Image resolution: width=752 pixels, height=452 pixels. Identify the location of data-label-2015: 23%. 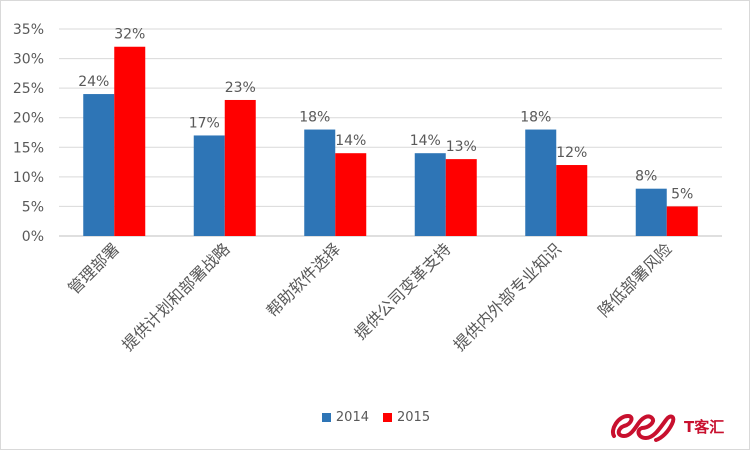
(240, 88).